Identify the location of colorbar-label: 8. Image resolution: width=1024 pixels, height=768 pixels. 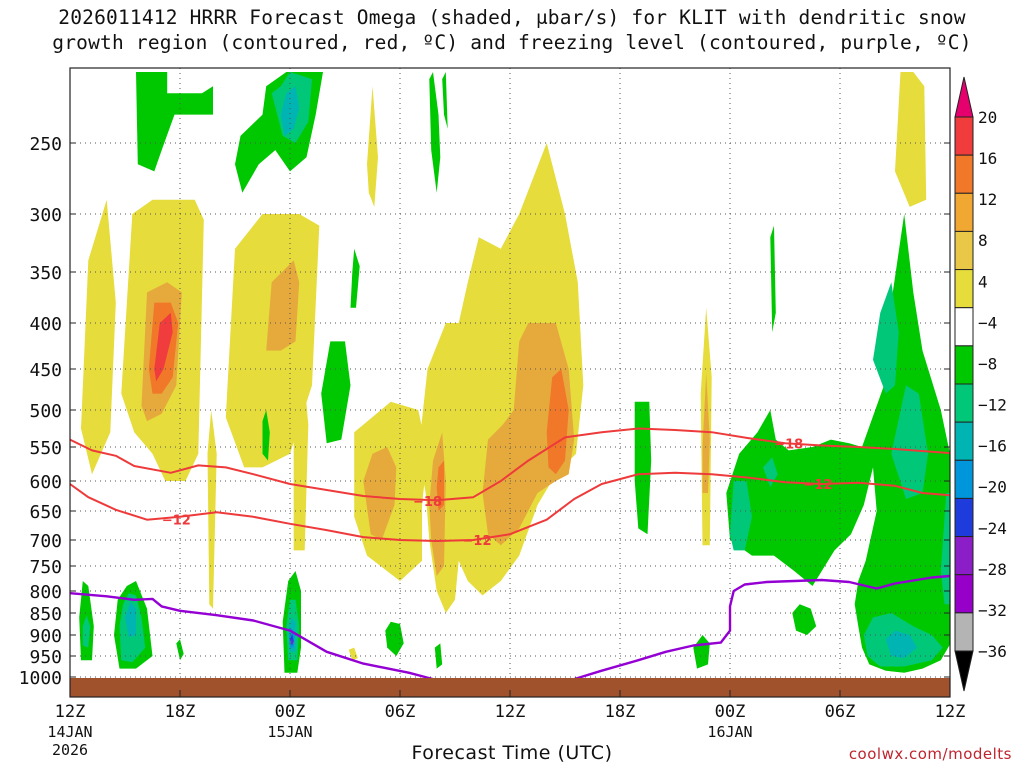
(983, 240).